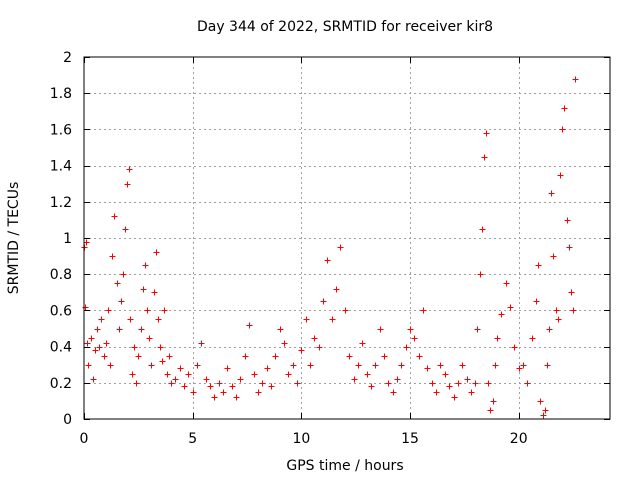 The image size is (640, 484). What do you see at coordinates (67, 420) in the screenshot?
I see `y-tick-label: 0` at bounding box center [67, 420].